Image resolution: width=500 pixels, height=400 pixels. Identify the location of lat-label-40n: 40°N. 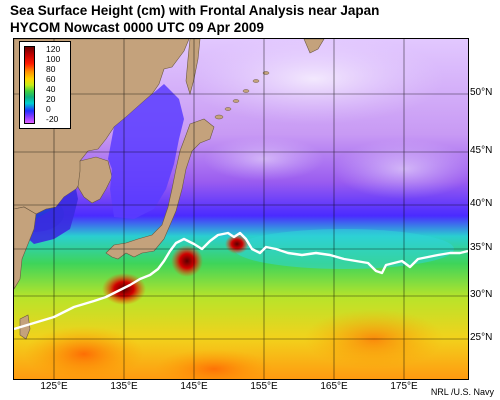
(481, 203).